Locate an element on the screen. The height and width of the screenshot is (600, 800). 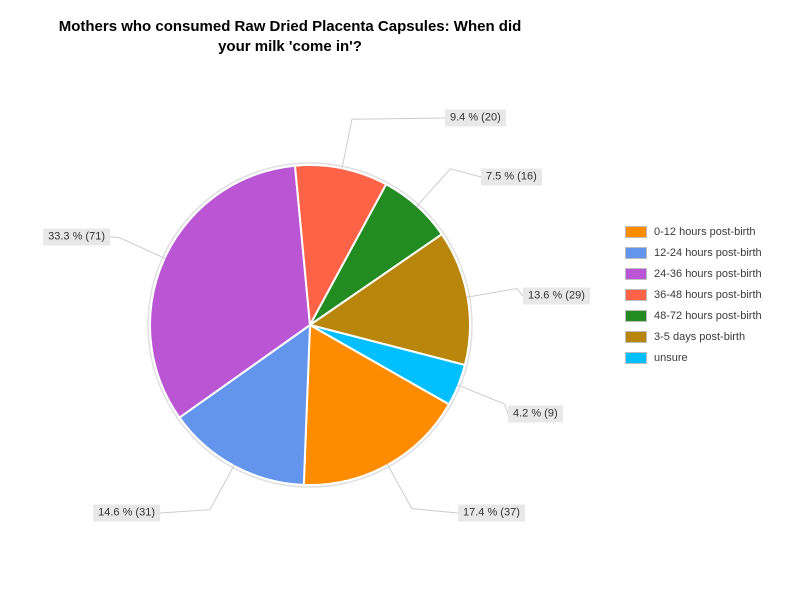
legend-item-0: 0-12 hours post-birth is located at coordinates (693, 231).